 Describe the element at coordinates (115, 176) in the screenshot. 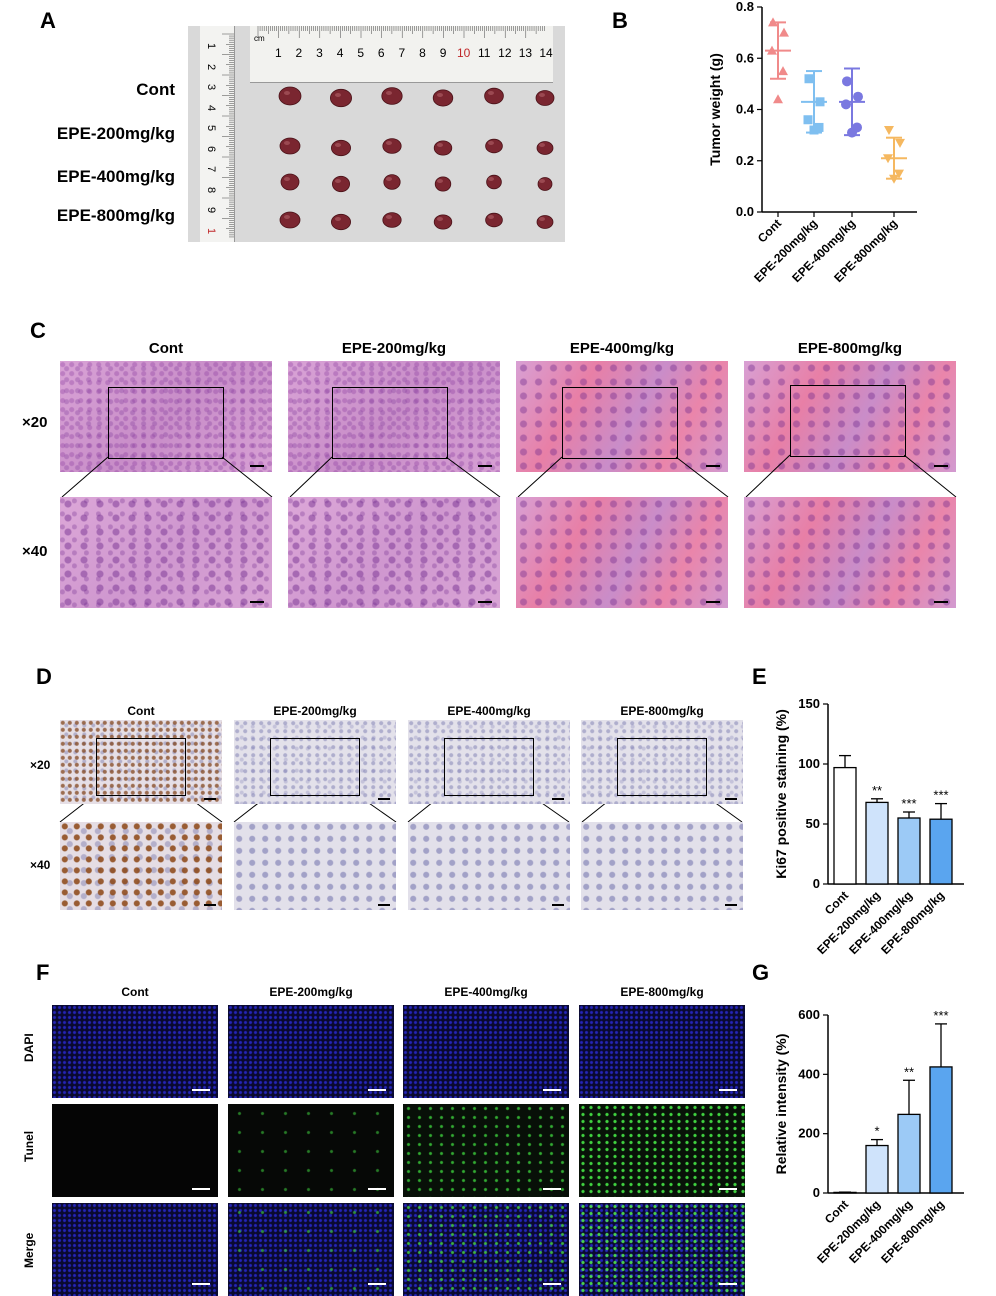

I see `group-label-epe400: EPE-400mg/kg` at that location.